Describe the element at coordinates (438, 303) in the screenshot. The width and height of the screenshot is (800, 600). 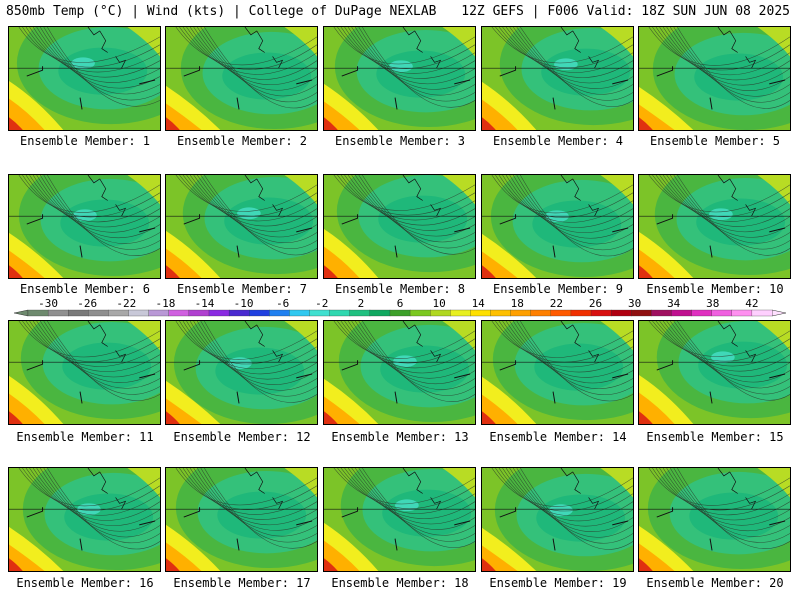
I see `colorbar-tick-label: 10` at that location.